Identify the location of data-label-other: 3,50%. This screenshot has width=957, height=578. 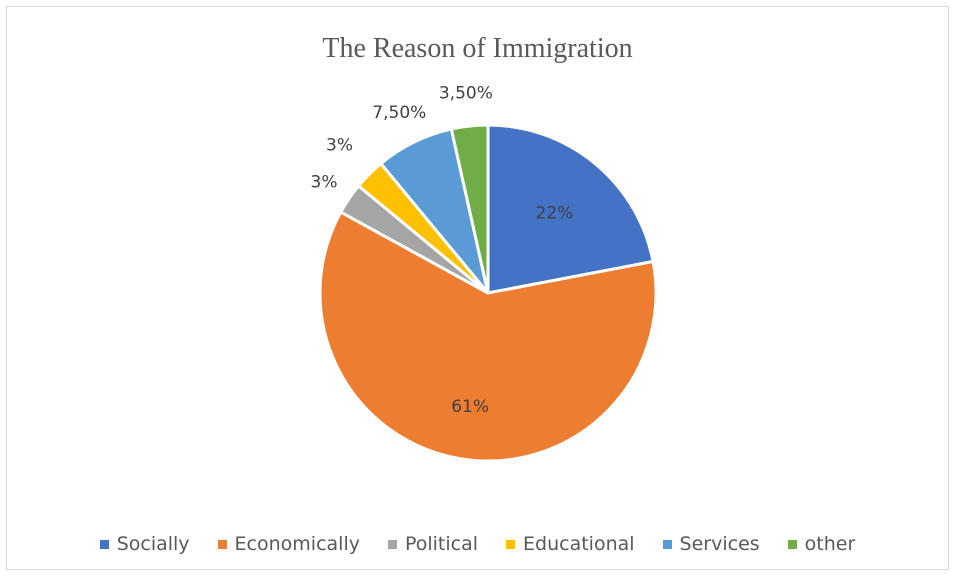
(466, 94).